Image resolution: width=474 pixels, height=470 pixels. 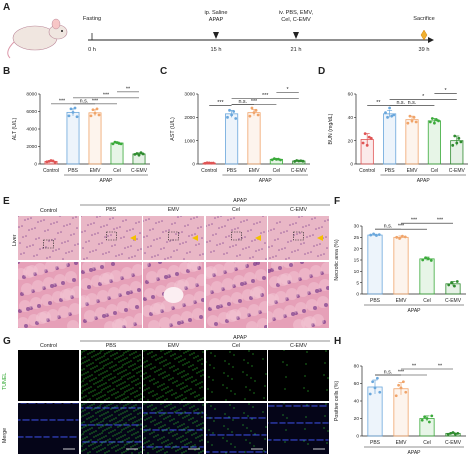 I want to click on y-tick-label: 2000, so click(x=31, y=147).